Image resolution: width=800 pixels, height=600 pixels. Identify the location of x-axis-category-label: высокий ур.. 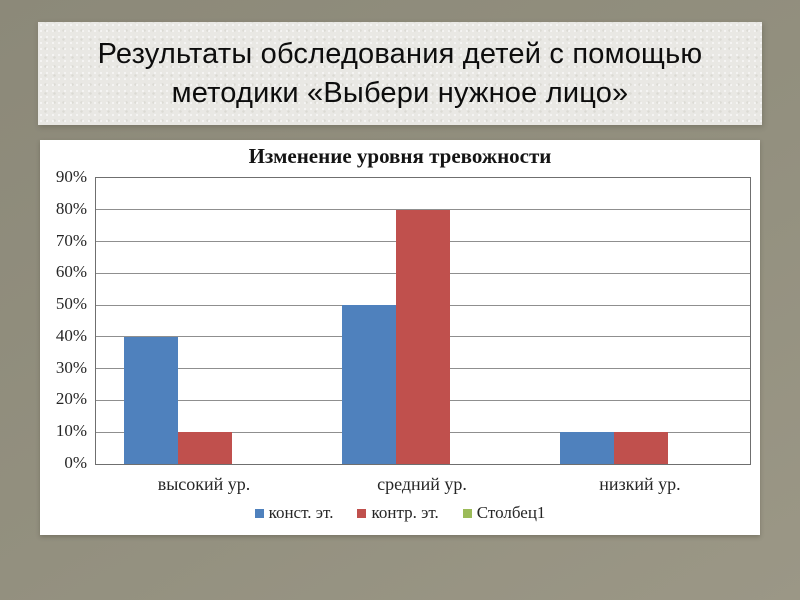
(204, 484).